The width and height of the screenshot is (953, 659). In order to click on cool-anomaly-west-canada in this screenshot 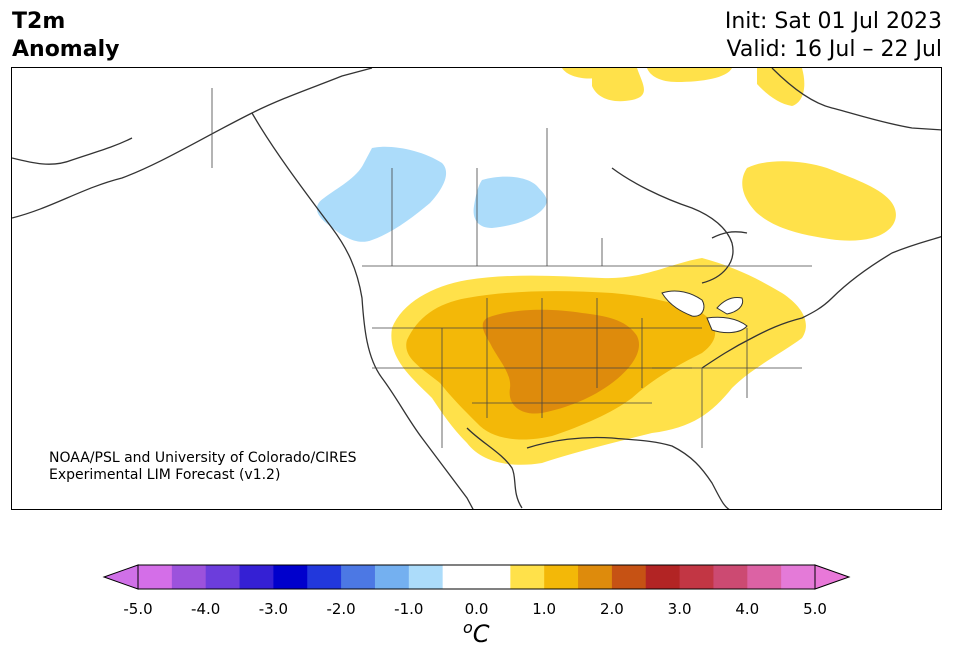, I will do `click(381, 194)`.